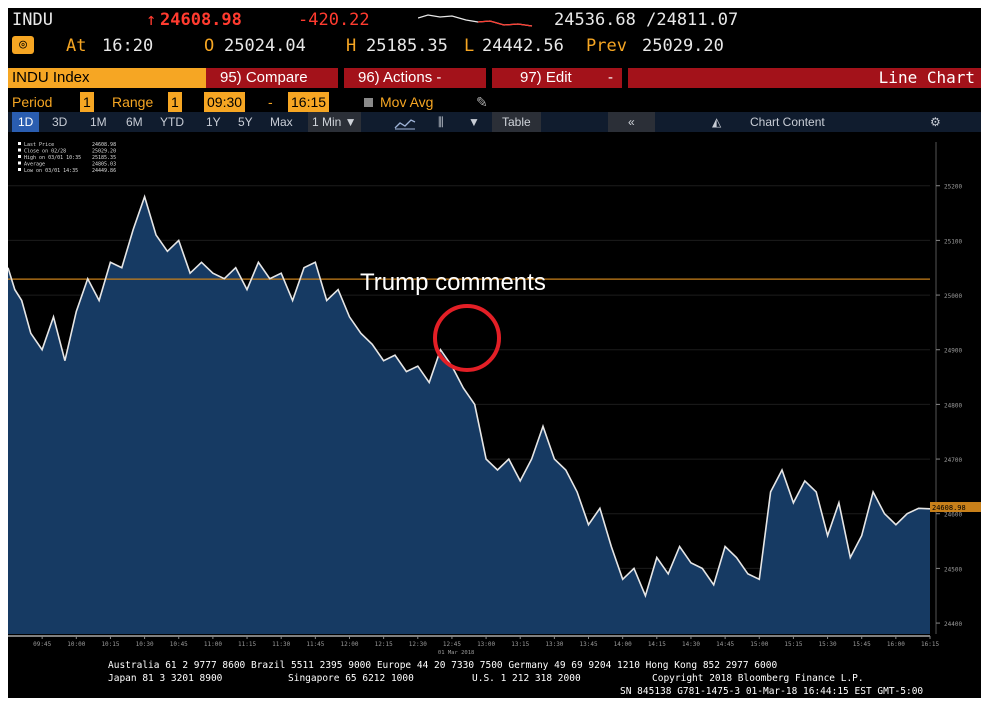  What do you see at coordinates (201, 20) in the screenshot?
I see `last-price: 24608.98` at bounding box center [201, 20].